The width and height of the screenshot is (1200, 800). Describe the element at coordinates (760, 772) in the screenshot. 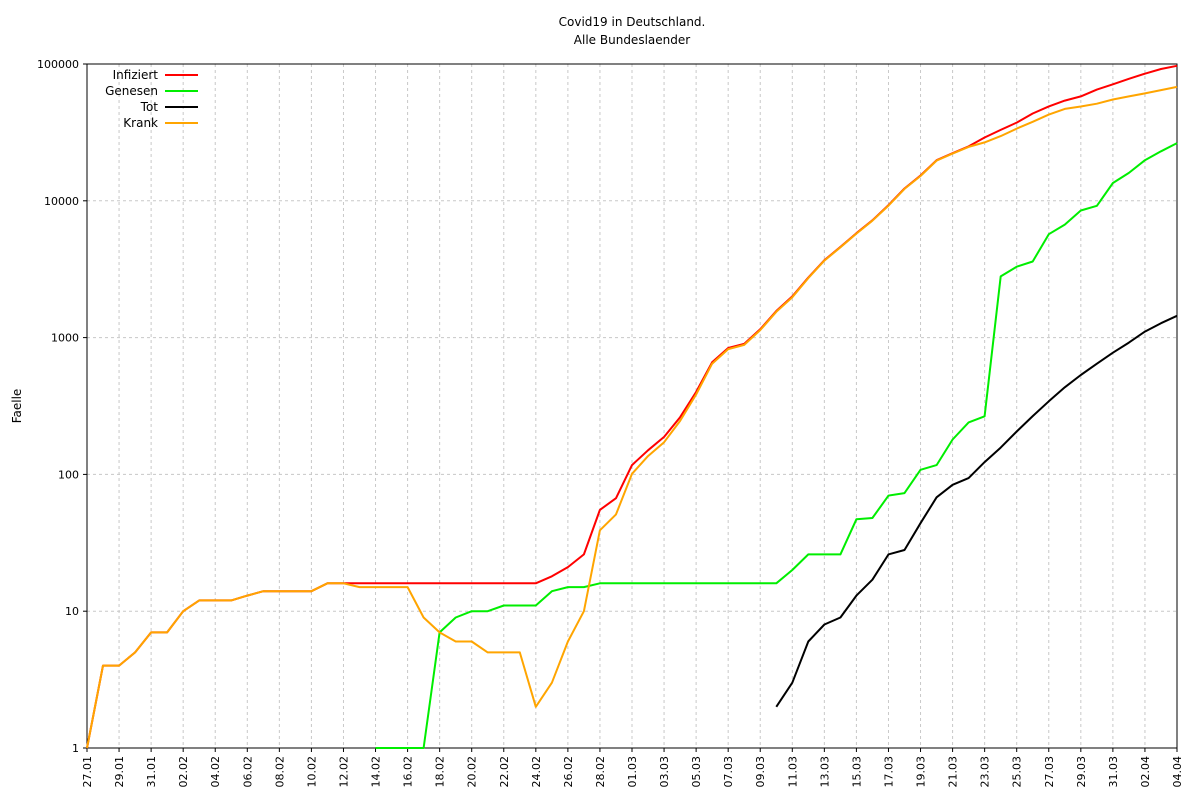

I see `x-tick-label: 09.03` at that location.